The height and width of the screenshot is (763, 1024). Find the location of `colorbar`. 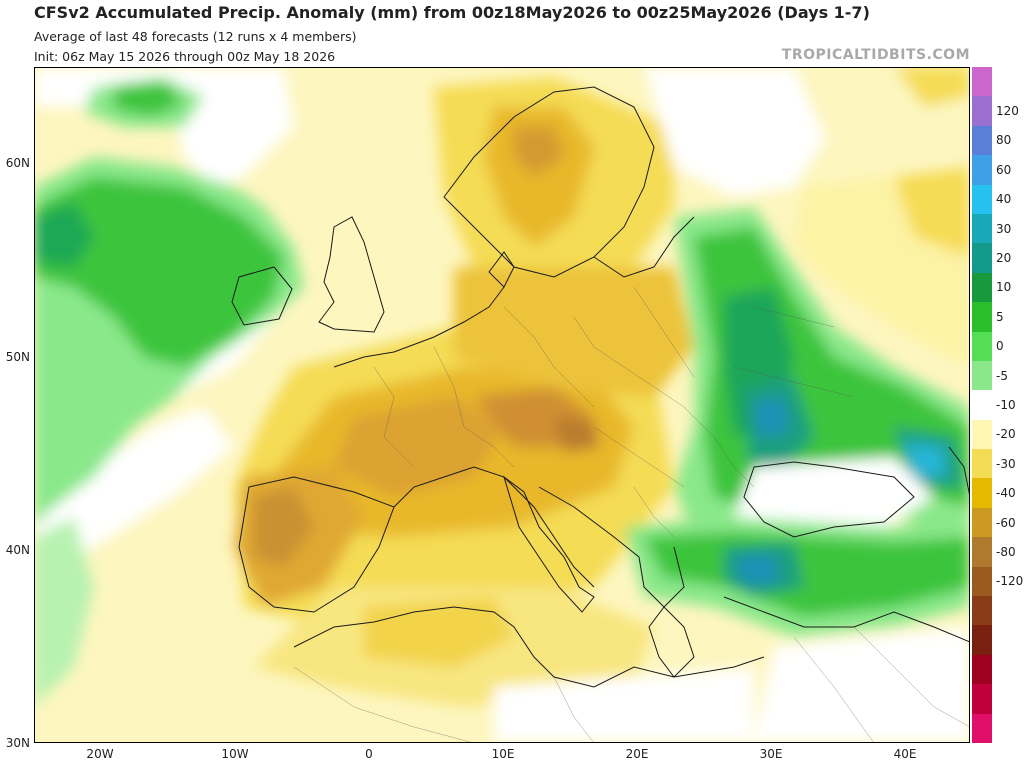

colorbar is located at coordinates (982, 405).